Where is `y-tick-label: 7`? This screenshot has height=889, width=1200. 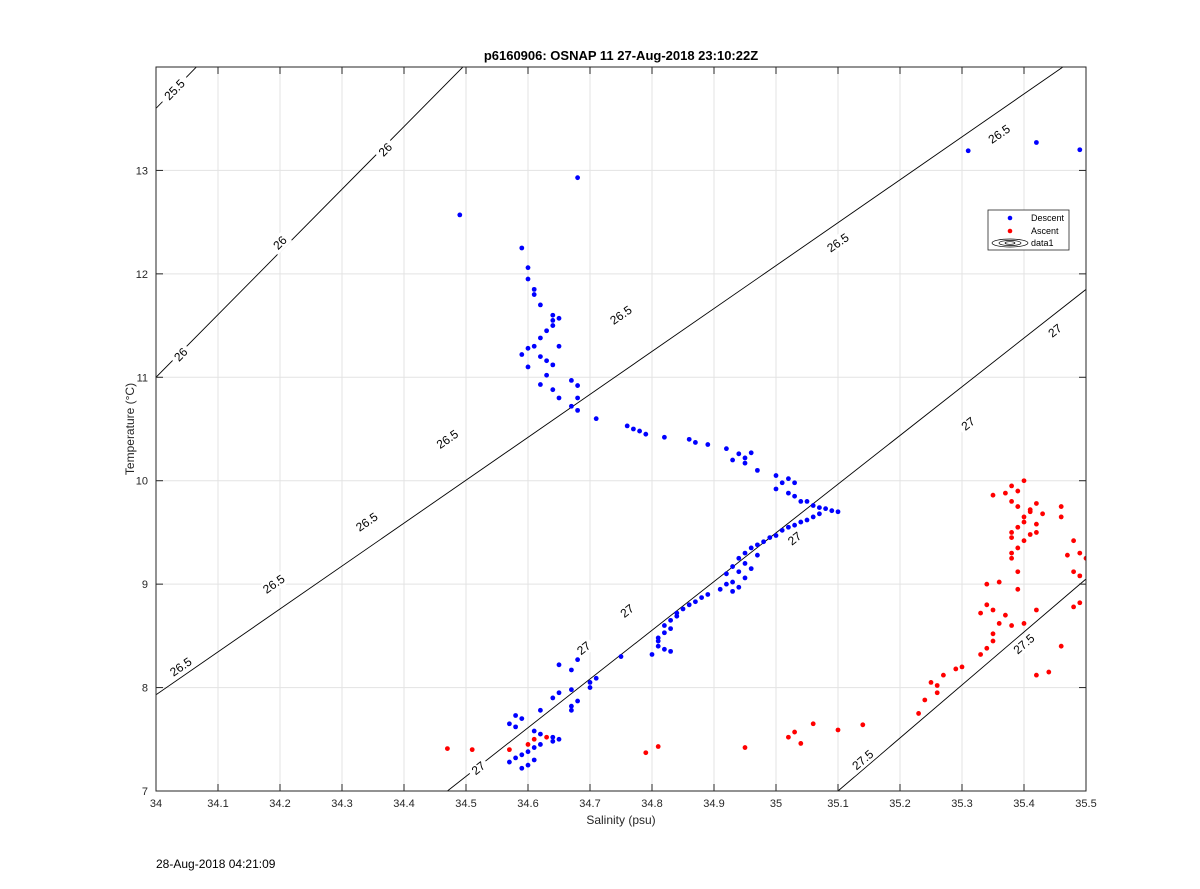
y-tick-label: 7 is located at coordinates (145, 792).